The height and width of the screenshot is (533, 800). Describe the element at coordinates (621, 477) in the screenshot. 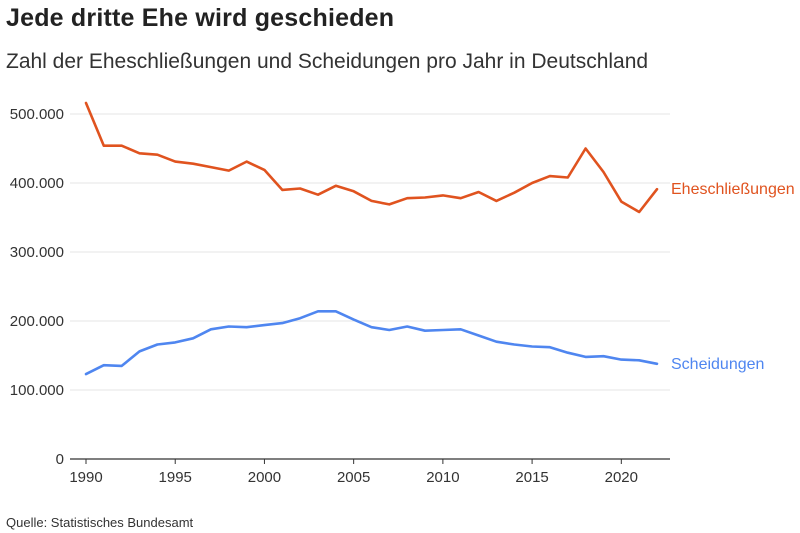

I see `x-tick-label: 2020` at that location.